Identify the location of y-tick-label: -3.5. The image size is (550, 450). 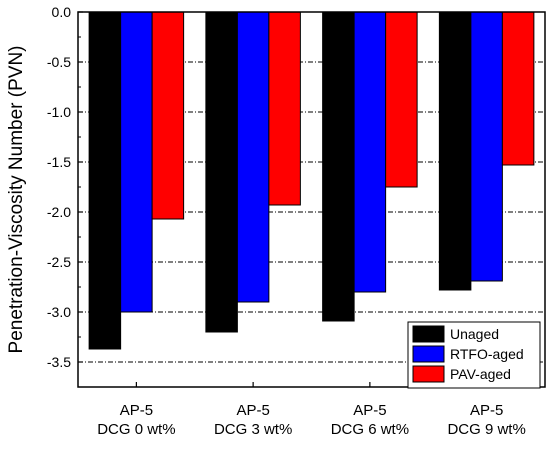
(59, 362).